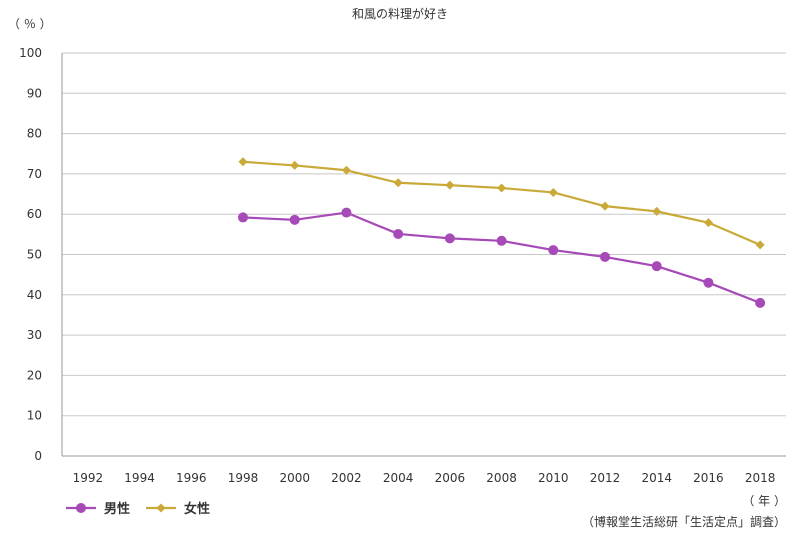 The width and height of the screenshot is (800, 533). What do you see at coordinates (34, 255) in the screenshot?
I see `y-tick-label: 50` at bounding box center [34, 255].